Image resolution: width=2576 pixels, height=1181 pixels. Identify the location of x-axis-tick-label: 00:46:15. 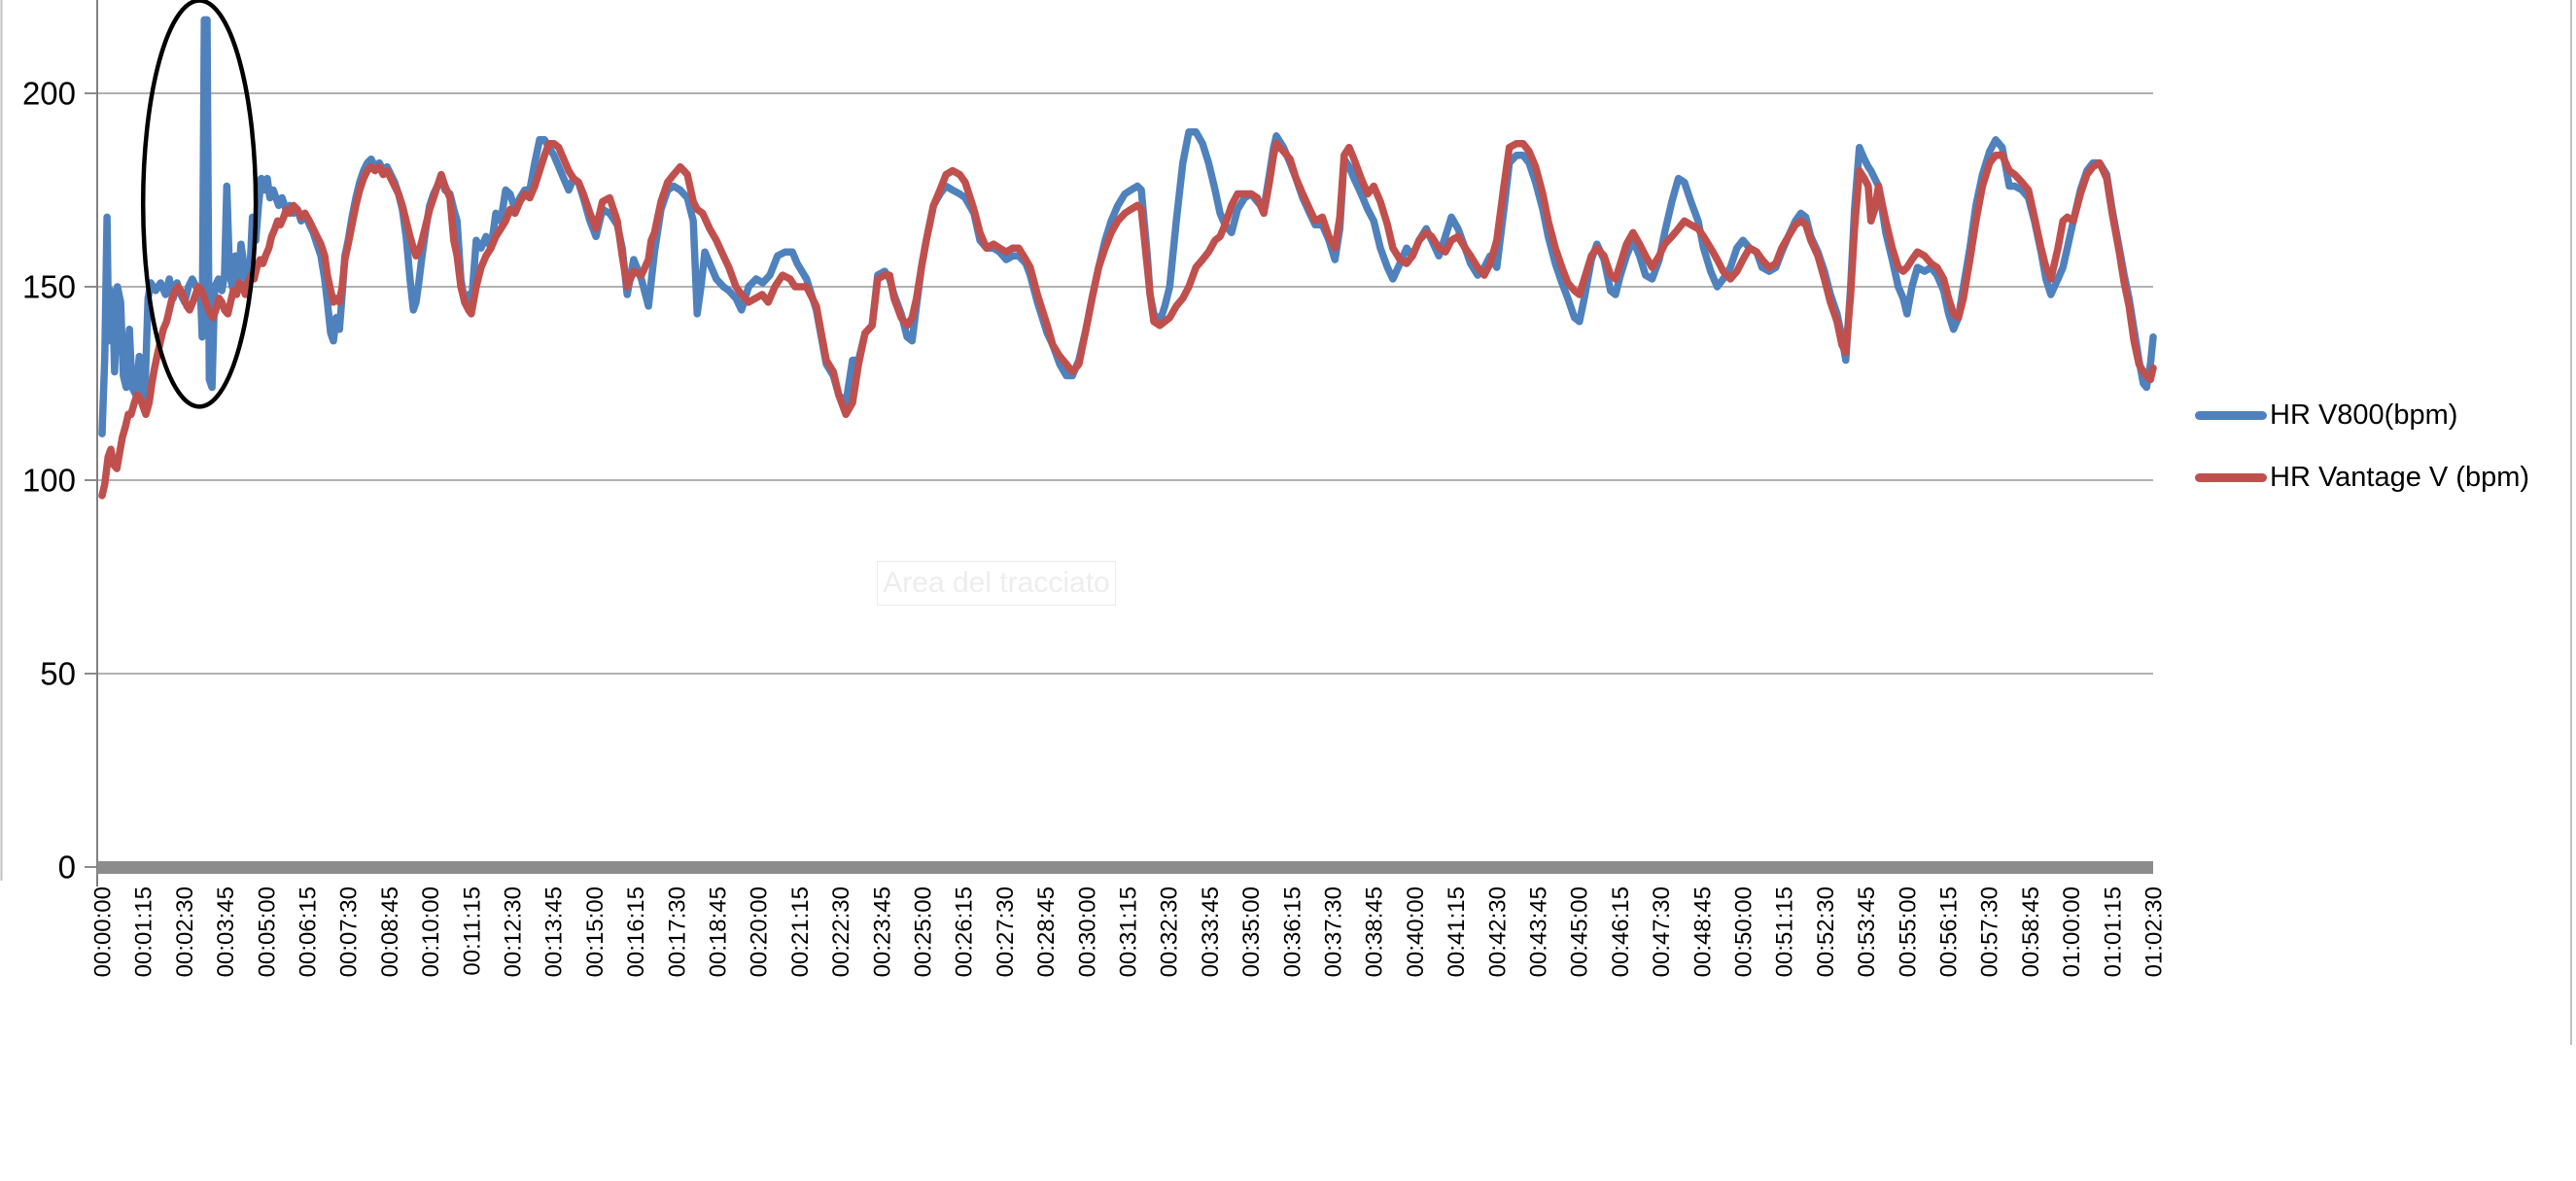
(1621, 931).